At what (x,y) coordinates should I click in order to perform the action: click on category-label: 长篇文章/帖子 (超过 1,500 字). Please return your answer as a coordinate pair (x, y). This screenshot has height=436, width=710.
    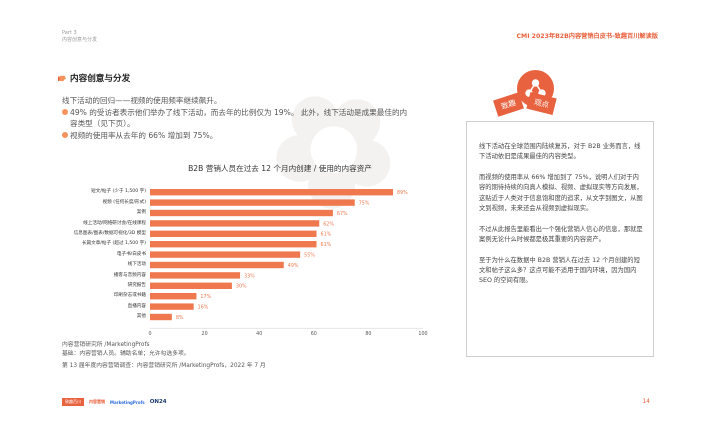
    Looking at the image, I should click on (113, 244).